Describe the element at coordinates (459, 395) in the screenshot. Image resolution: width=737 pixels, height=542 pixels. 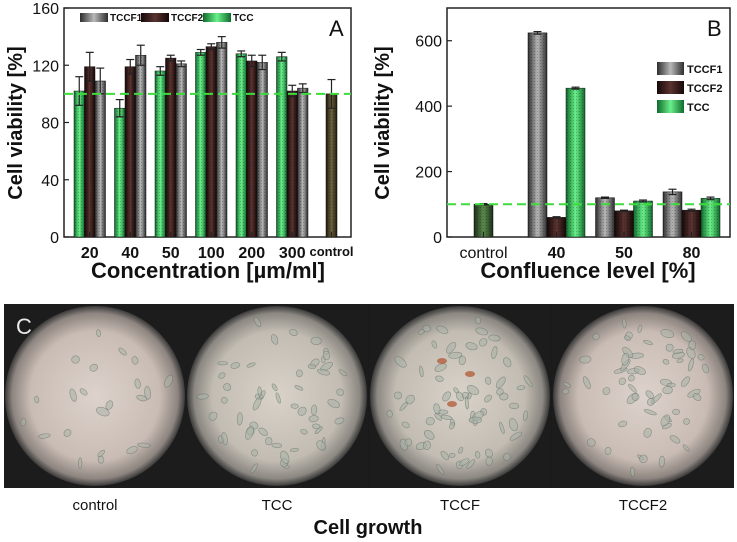
I see `micrograph-tccf-cells` at that location.